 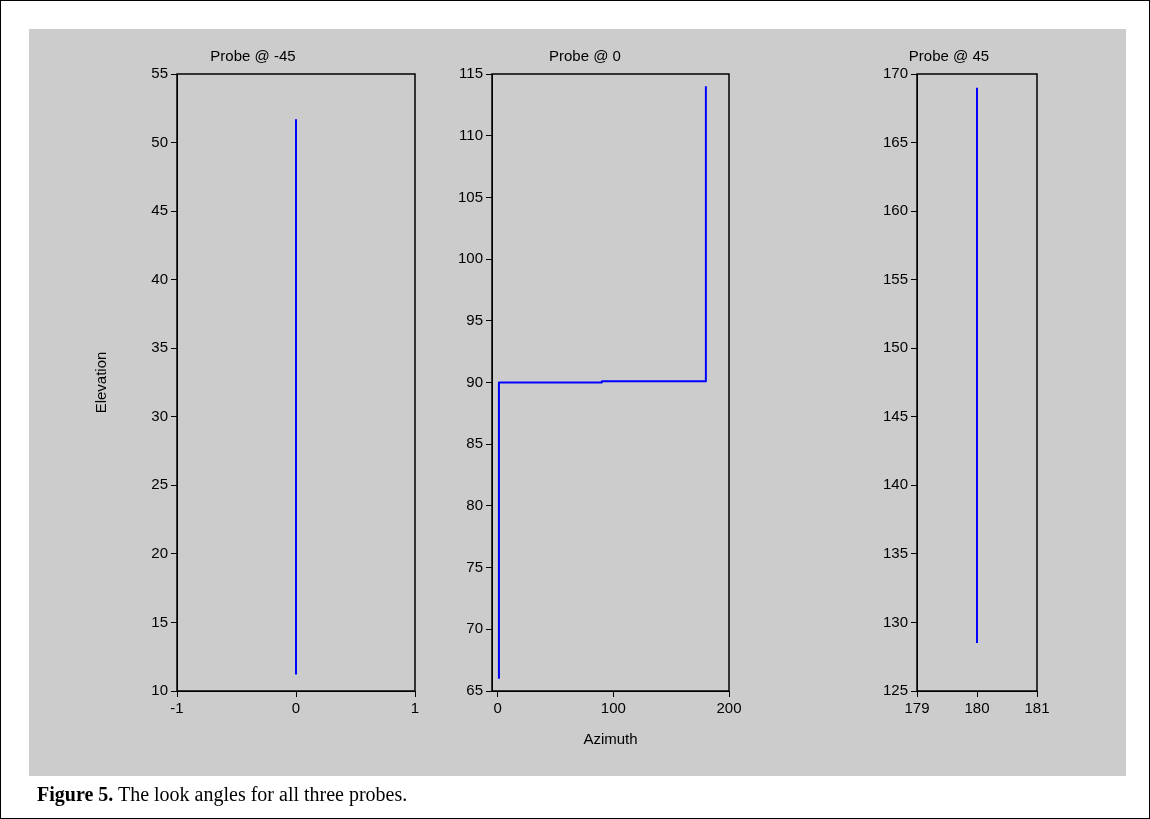 I want to click on x-tick-label: -1, so click(x=177, y=708).